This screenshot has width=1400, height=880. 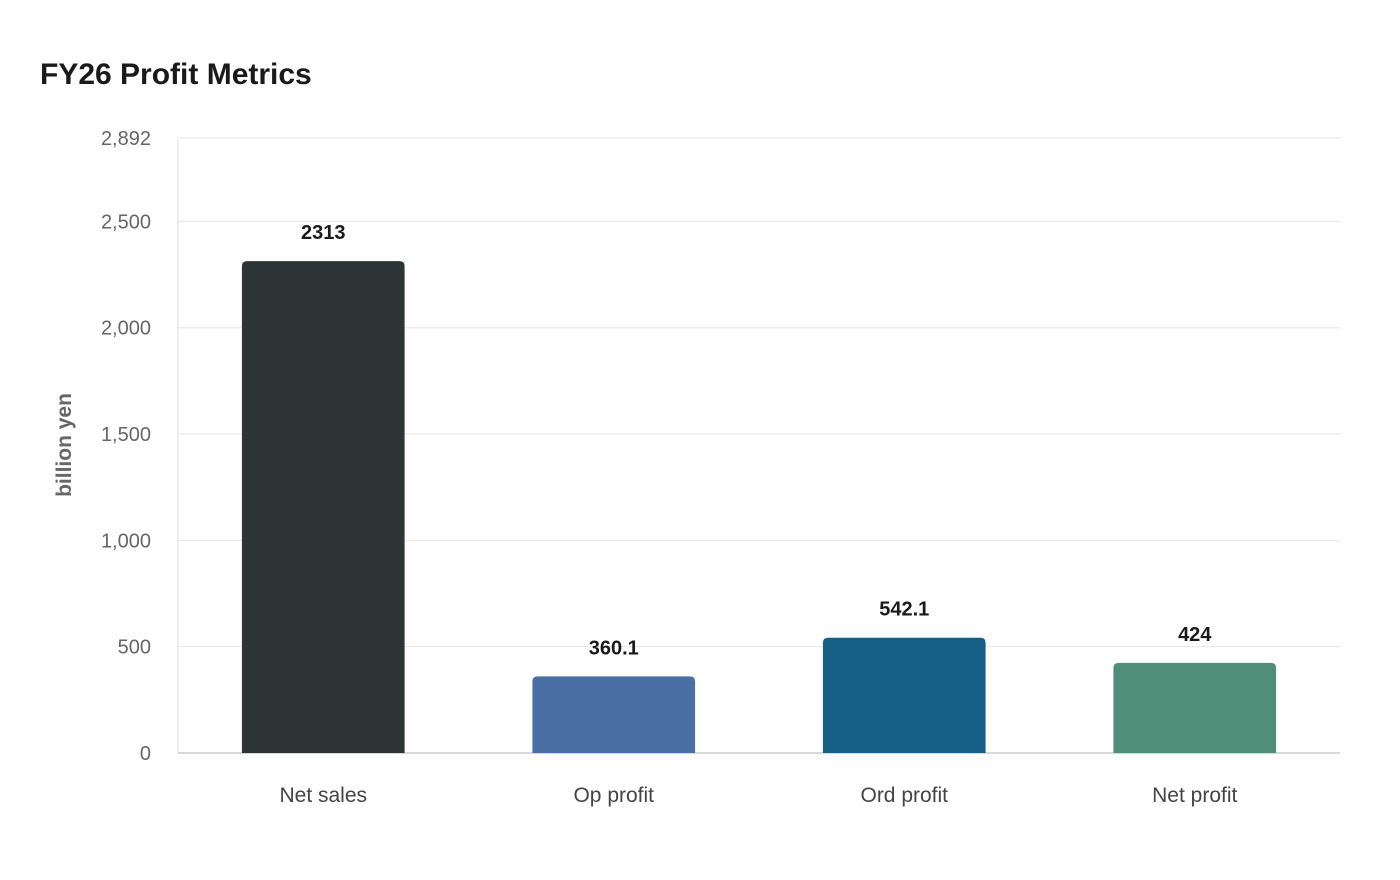 What do you see at coordinates (126, 329) in the screenshot?
I see `y-tick-label: 2,000` at bounding box center [126, 329].